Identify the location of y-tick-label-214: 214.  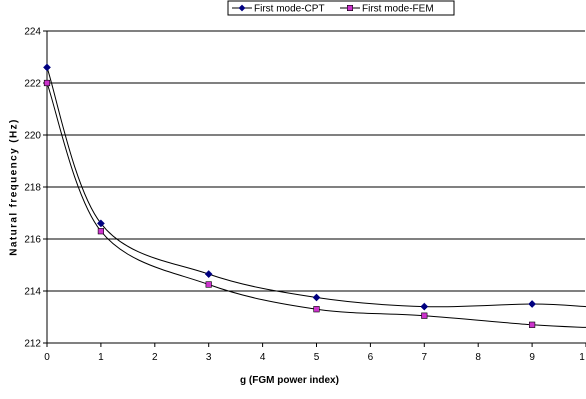
(32, 292).